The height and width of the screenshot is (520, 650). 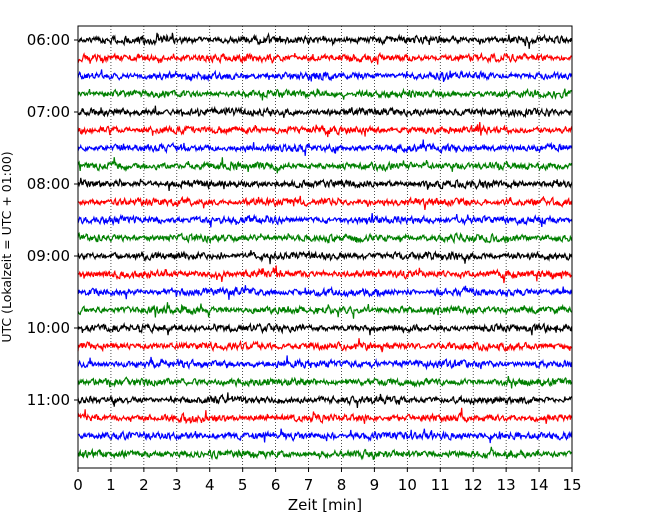 What do you see at coordinates (375, 485) in the screenshot?
I see `x-tick-label-9: 9` at bounding box center [375, 485].